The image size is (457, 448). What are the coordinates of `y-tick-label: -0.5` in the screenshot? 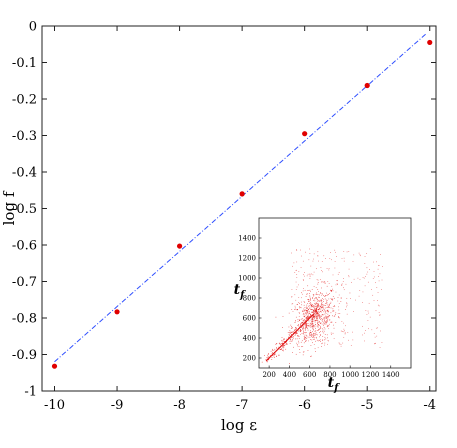 It's located at (24, 209).